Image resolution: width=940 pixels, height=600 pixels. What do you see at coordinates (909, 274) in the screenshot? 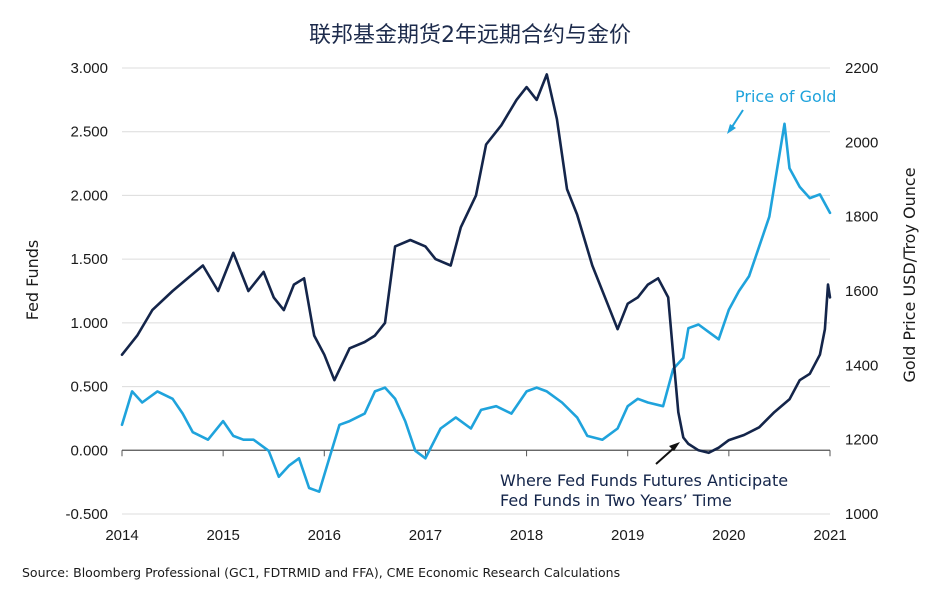
I see `y-axis-right-title: Gold Price USD/Troy Ounce` at bounding box center [909, 274].